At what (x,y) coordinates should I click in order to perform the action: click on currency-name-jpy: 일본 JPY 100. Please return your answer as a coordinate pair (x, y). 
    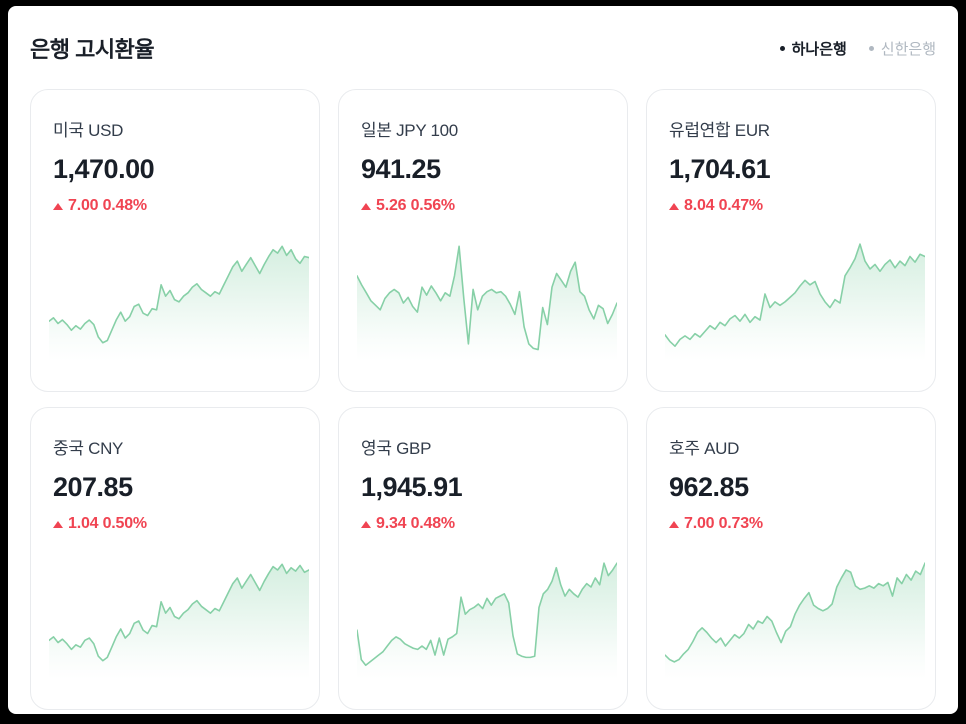
    Looking at the image, I should click on (409, 130).